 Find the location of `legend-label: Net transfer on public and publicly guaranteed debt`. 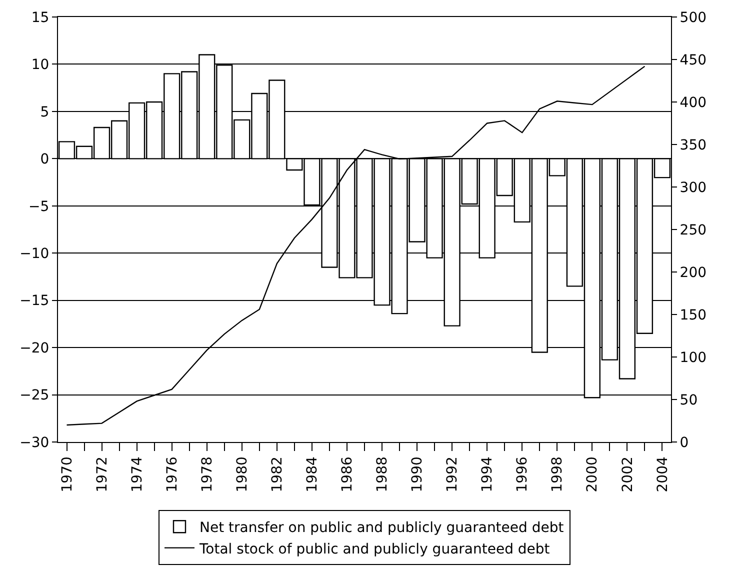

legend-label: Net transfer on public and publicly guaranteed debt is located at coordinates (382, 528).